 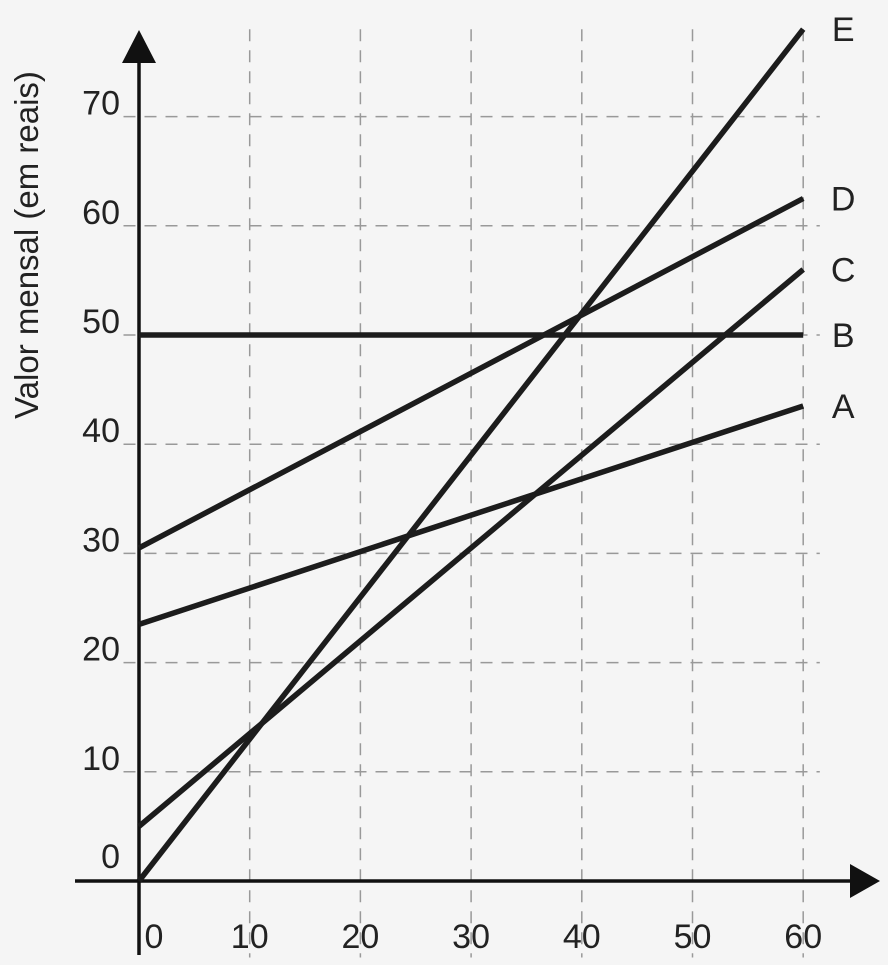 I want to click on x-tick-label: 50, so click(x=693, y=937).